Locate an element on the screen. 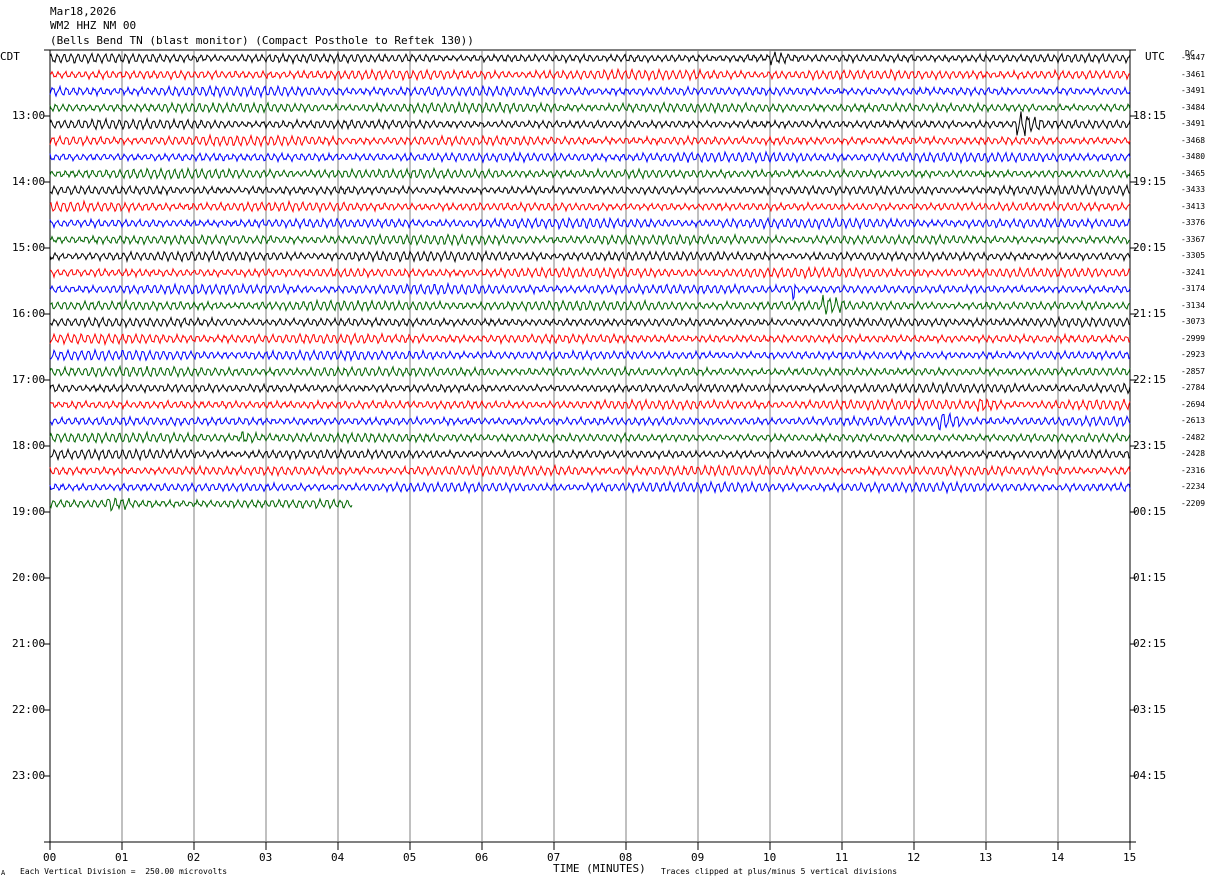 The image size is (1210, 886). left-axis-title: CDT is located at coordinates (10, 56).